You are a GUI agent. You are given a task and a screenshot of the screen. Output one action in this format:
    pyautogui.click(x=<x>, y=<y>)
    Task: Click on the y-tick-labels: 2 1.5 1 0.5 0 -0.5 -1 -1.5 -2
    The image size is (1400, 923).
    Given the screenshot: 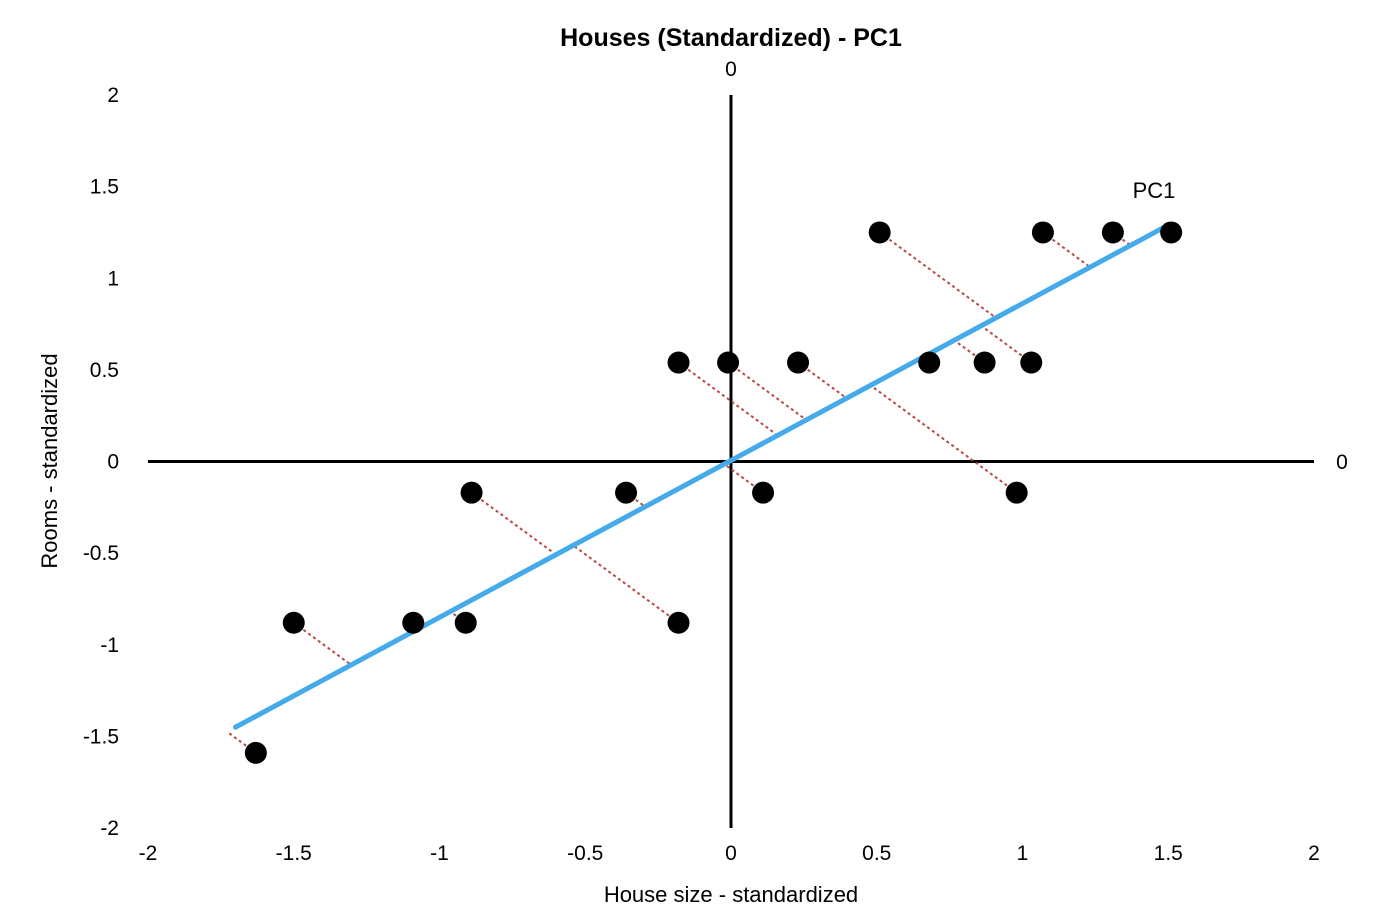 What is the action you would take?
    pyautogui.click(x=101, y=462)
    